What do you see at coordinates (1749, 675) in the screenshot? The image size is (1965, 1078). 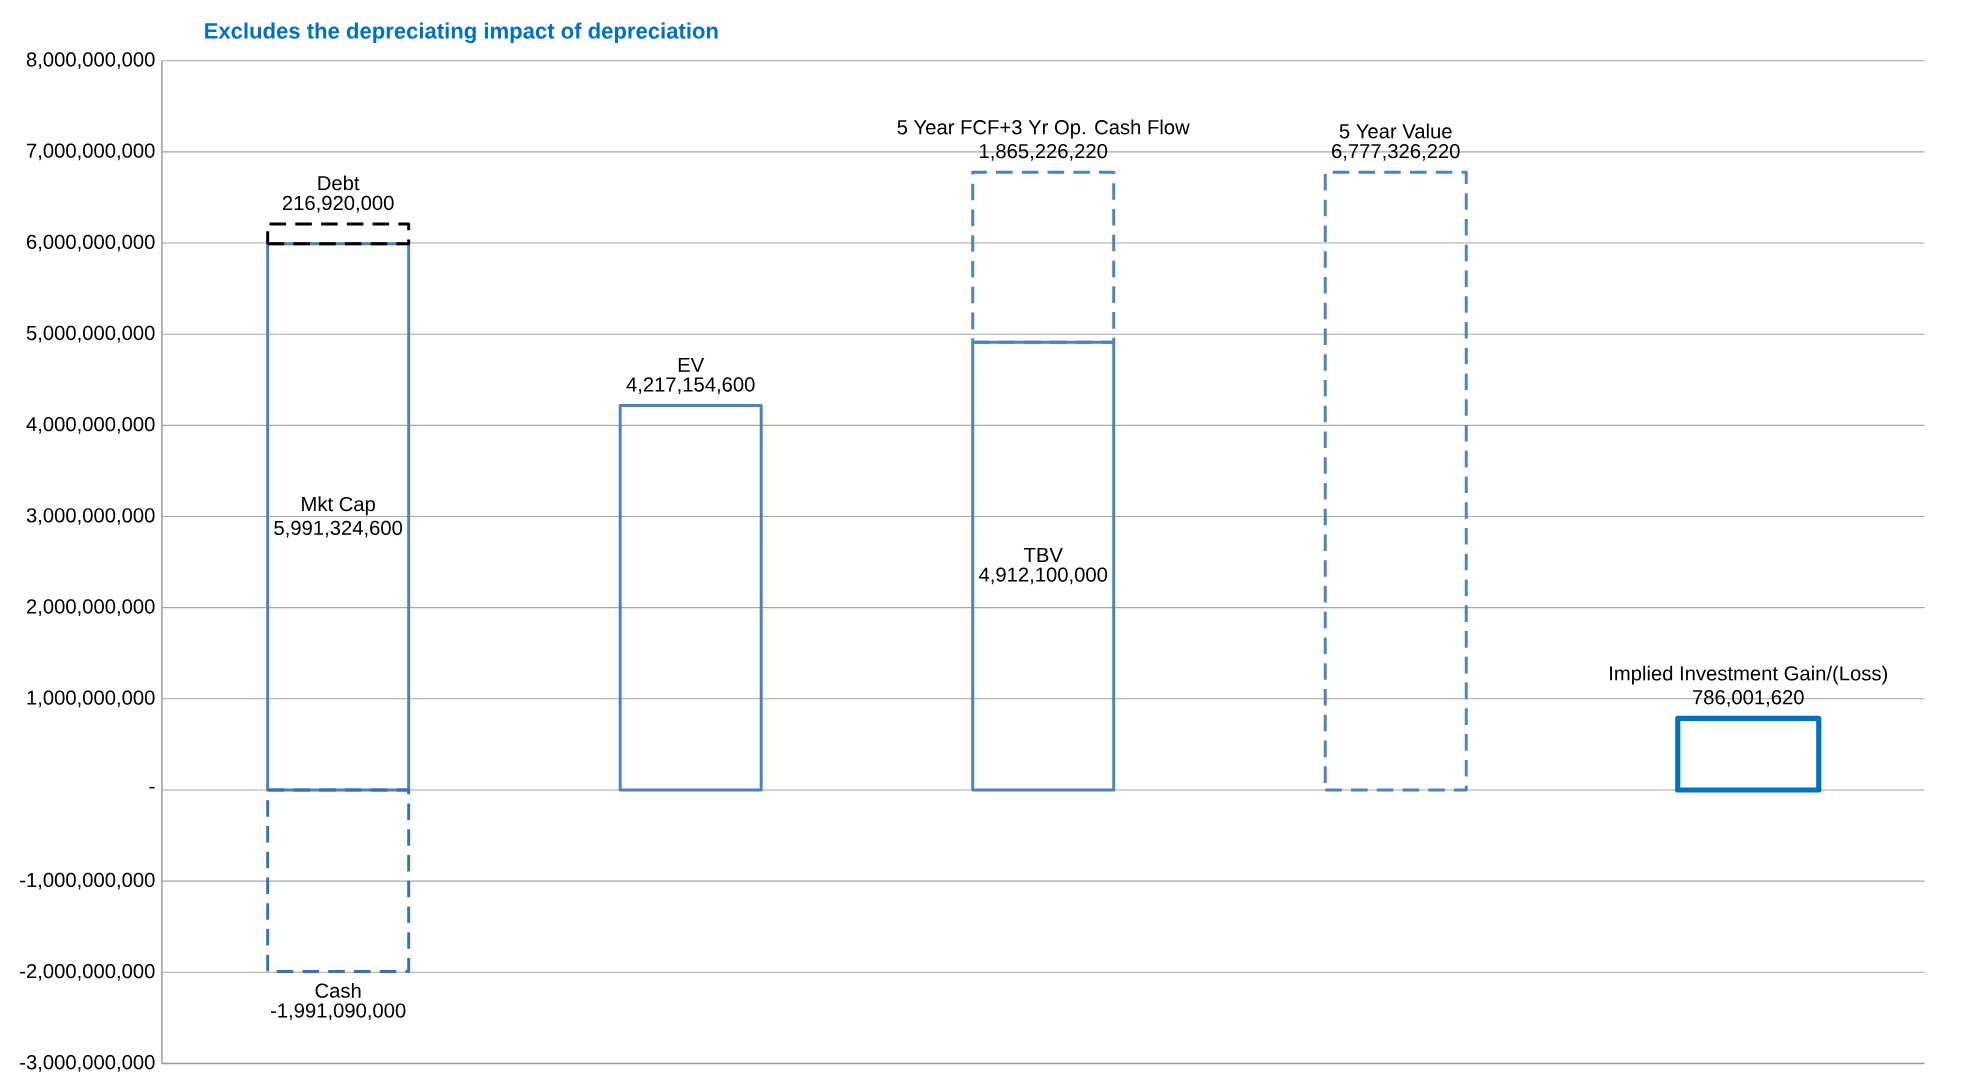 I see `text: Implied Investment Gain/(Loss)` at bounding box center [1749, 675].